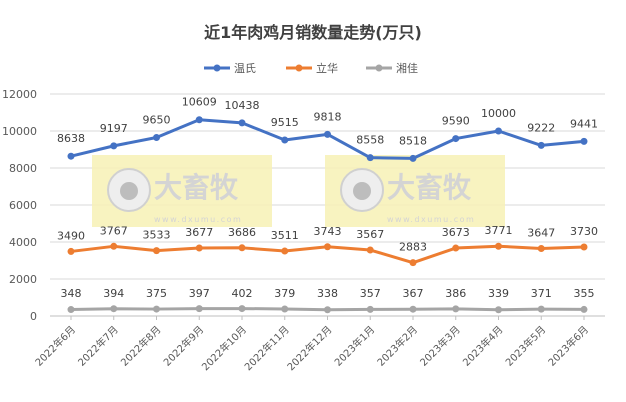 This screenshot has height=402, width=626. I want to click on x-tick-label: 2023年2月, so click(397, 346).